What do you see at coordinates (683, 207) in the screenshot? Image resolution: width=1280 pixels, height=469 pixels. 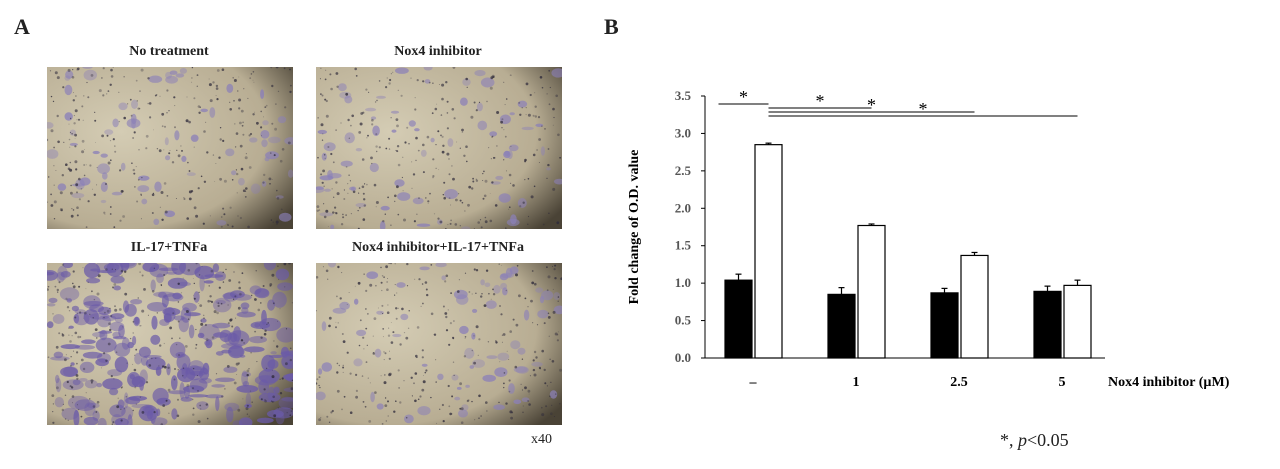 I see `y-tick-label: 2.0` at bounding box center [683, 207].